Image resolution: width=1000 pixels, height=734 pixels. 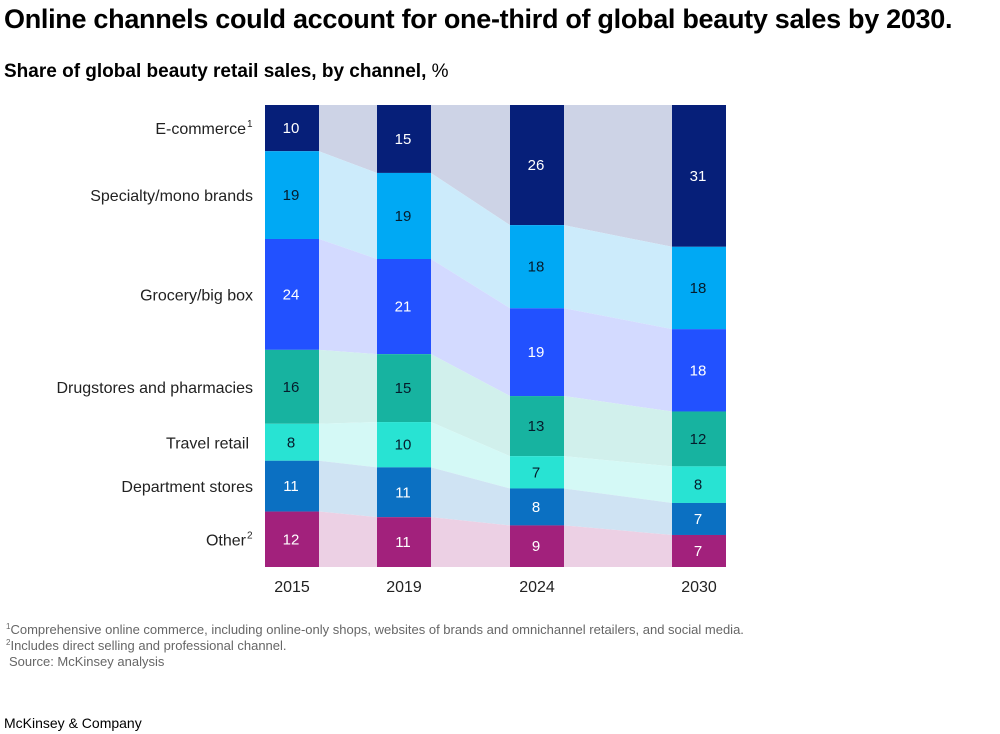 I want to click on bar-segment-department-stores-2015, so click(x=292, y=486).